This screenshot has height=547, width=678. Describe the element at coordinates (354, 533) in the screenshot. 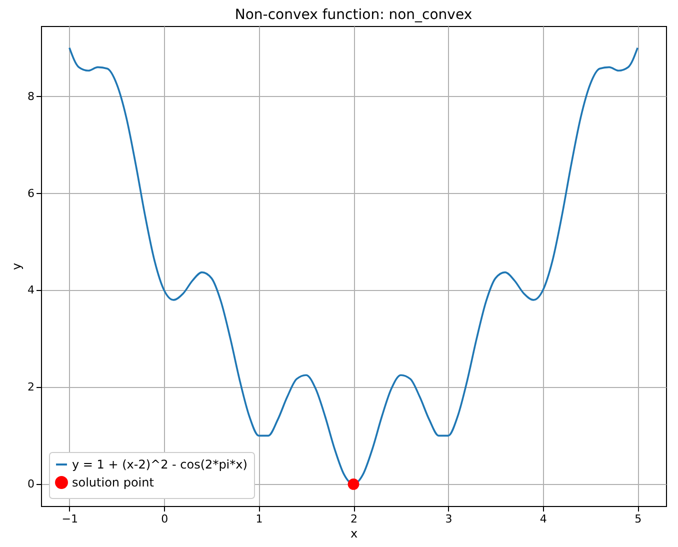

I see `x-axis-title: x` at that location.